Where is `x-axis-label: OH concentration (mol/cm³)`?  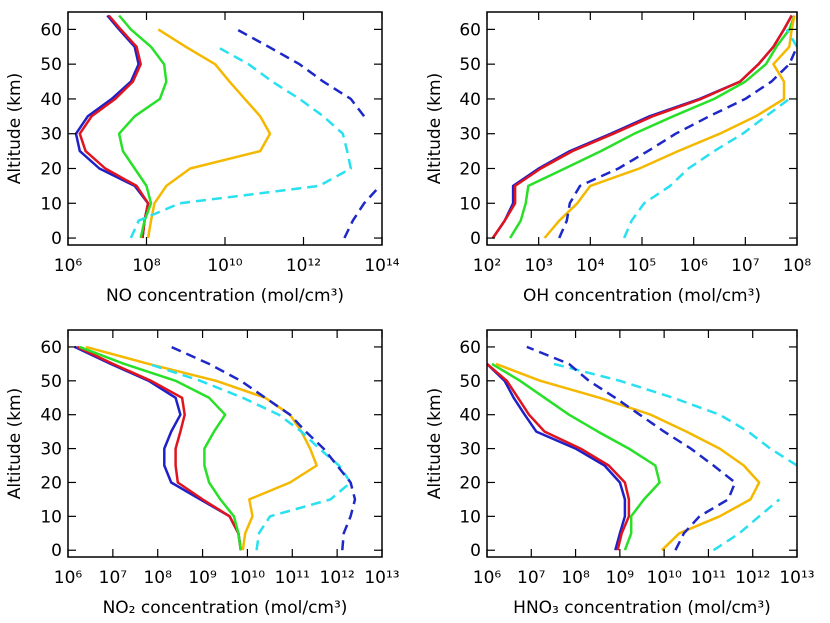 x-axis-label: OH concentration (mol/cm³) is located at coordinates (642, 296).